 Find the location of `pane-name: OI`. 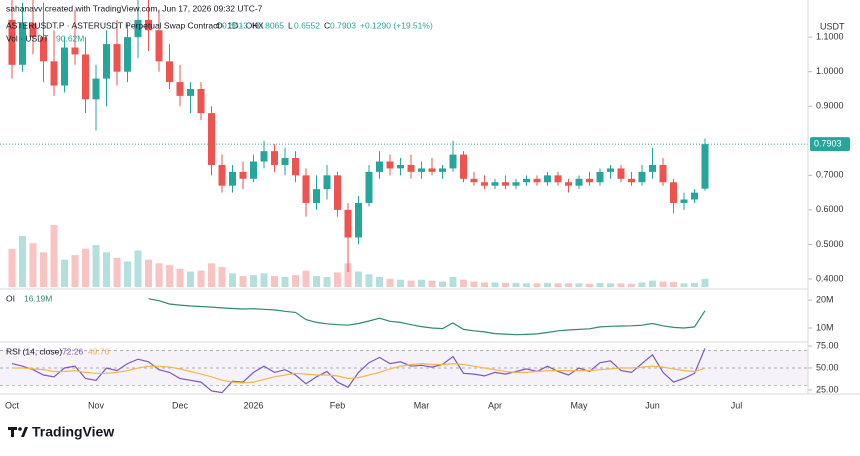

pane-name: OI is located at coordinates (10, 298).